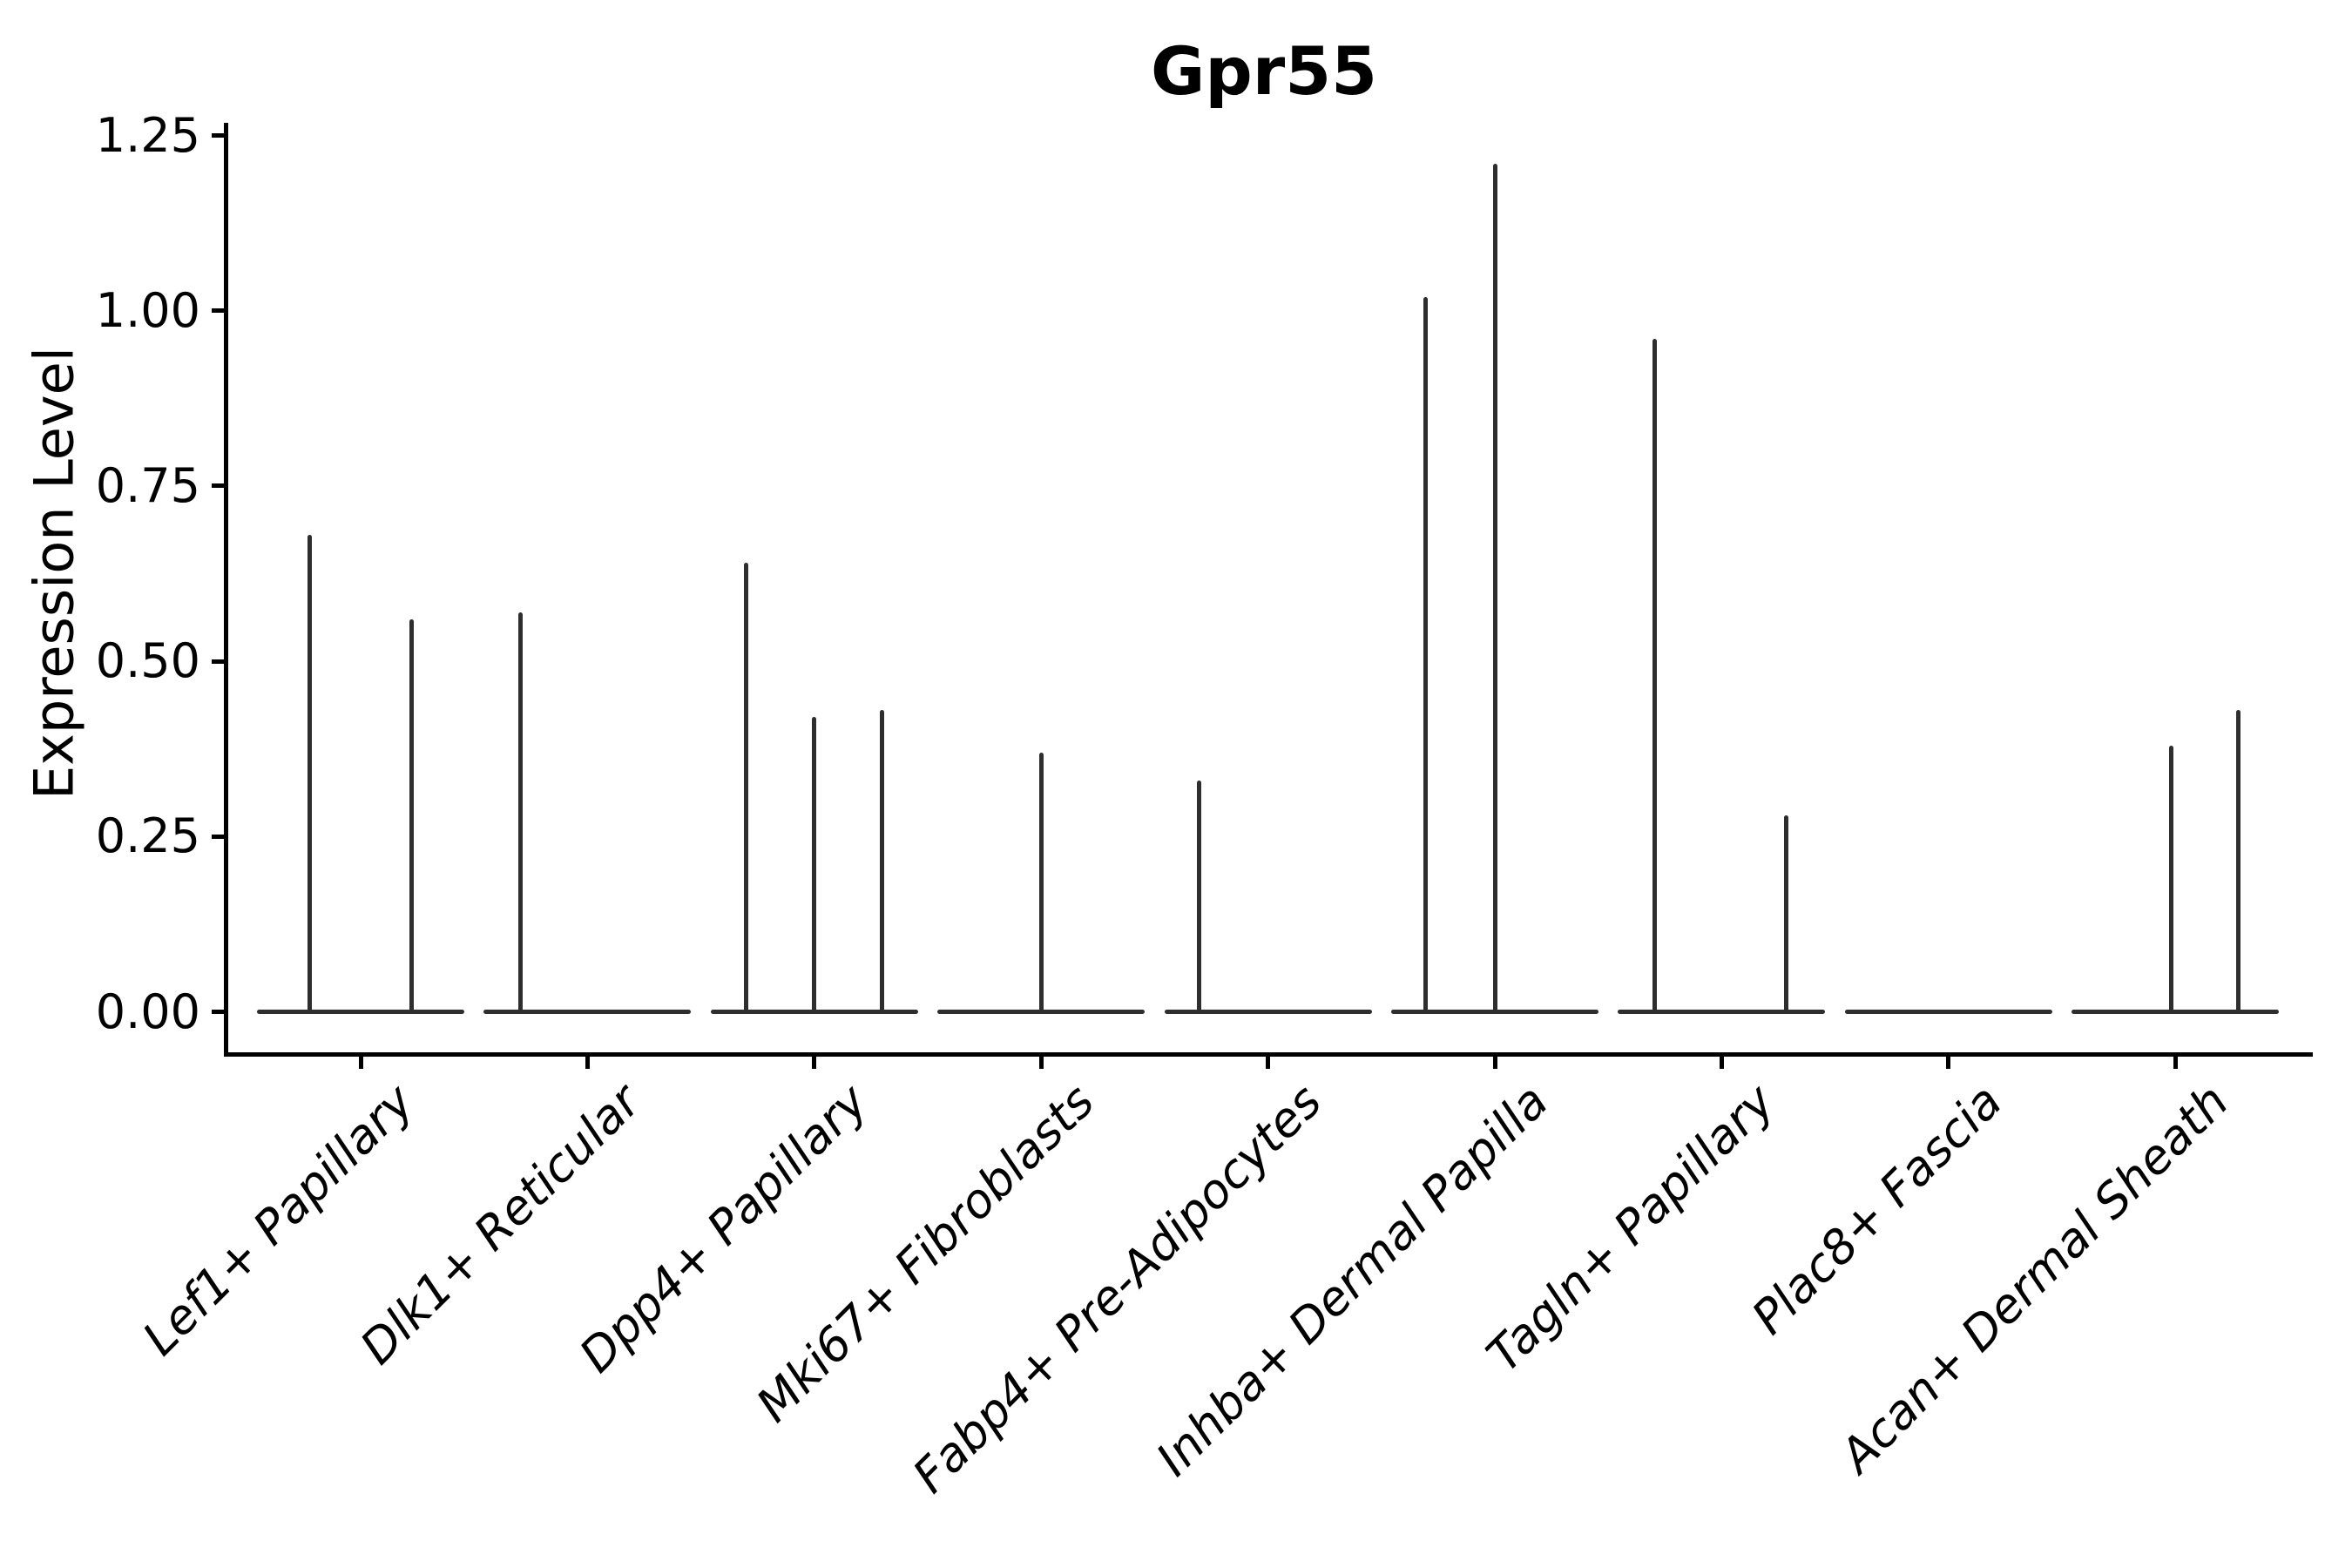  Describe the element at coordinates (926, 1253) in the screenshot. I see `x-tick-label: Mki67+ Fibroblasts` at that location.